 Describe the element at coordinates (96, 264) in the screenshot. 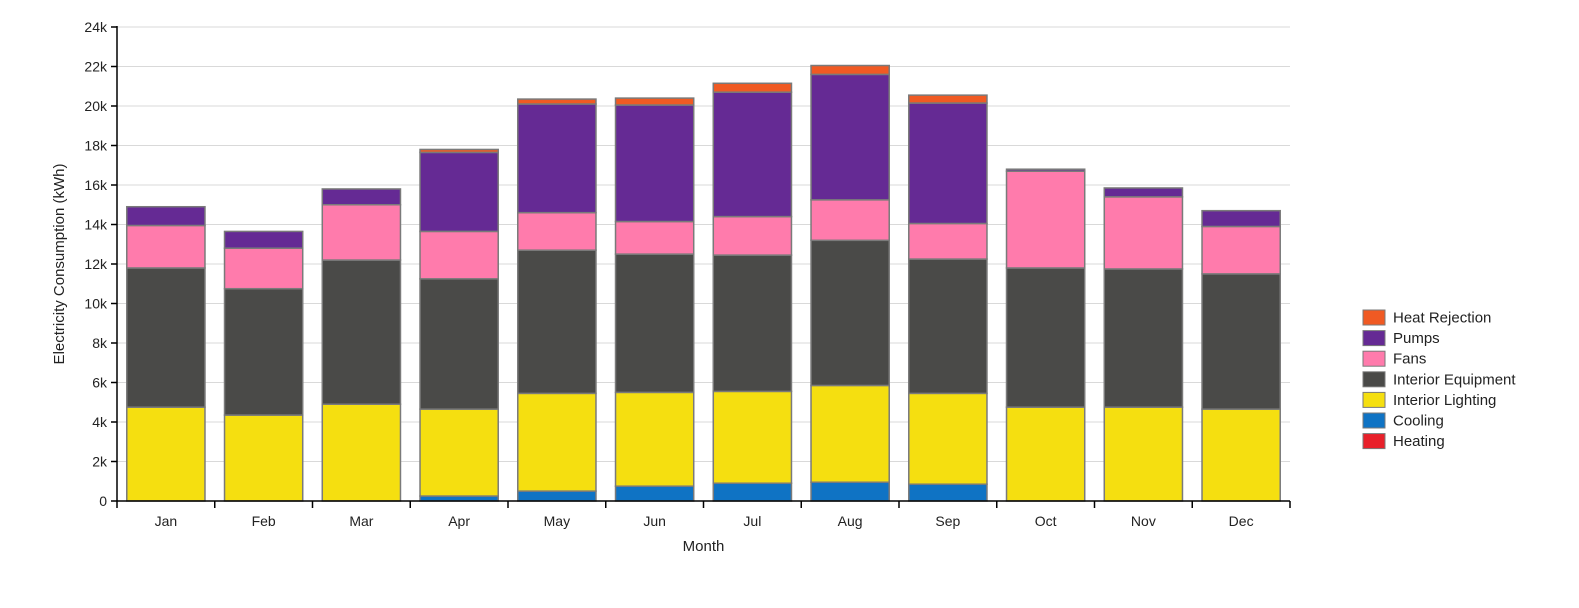

I see `y-tick-label: 12k` at that location.